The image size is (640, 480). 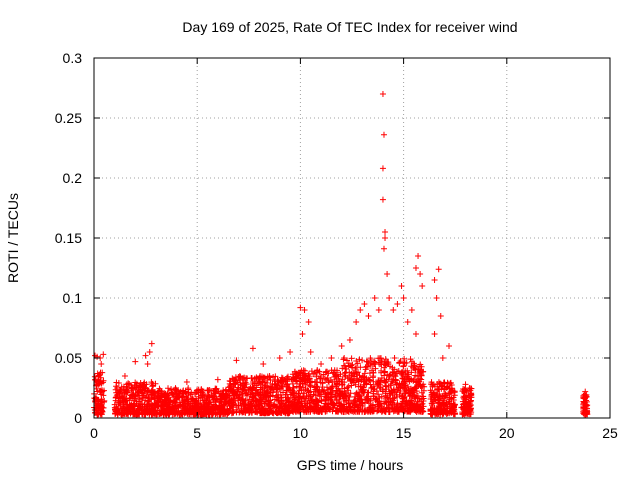 I want to click on y-tick-label: 0.05, so click(x=68, y=358).